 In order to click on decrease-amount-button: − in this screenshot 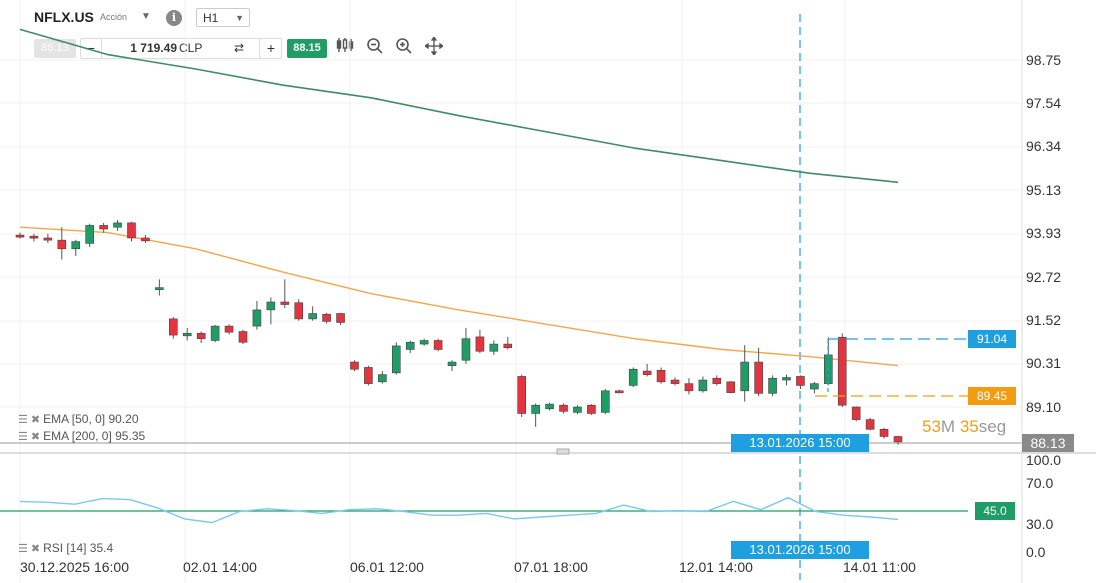, I will do `click(91, 48)`.